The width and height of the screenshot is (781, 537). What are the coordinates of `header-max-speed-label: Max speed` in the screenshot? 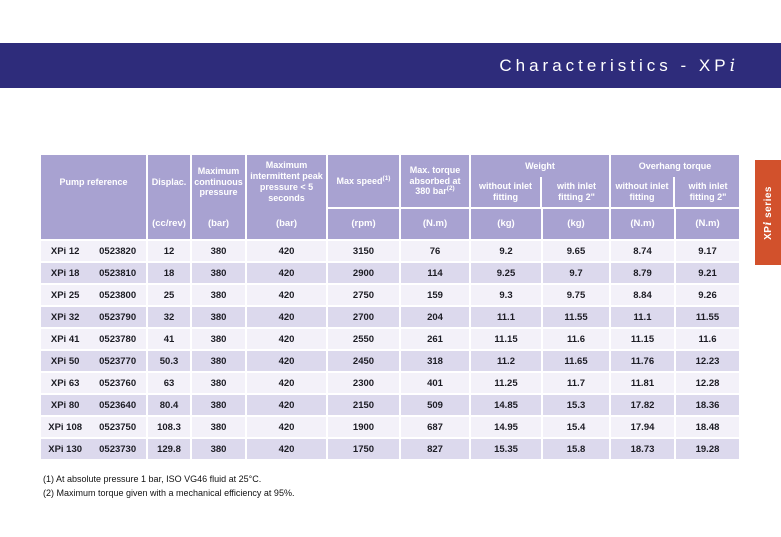 It's located at (359, 180).